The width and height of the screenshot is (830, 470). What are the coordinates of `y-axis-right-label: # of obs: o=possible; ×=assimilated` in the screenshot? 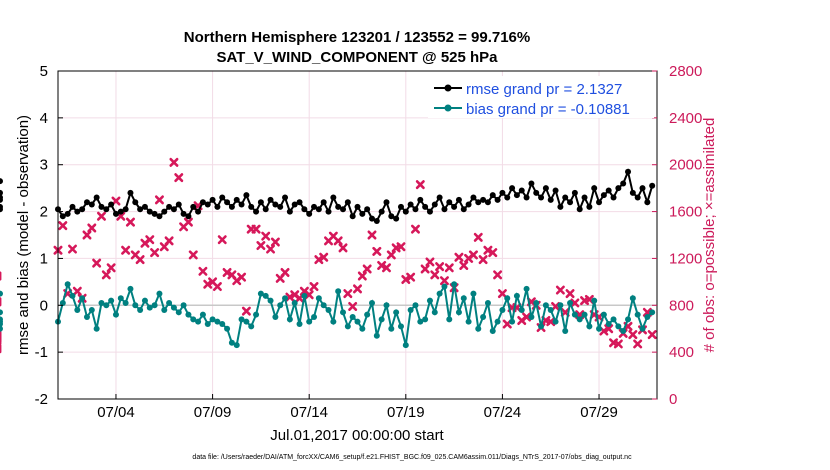 It's located at (709, 235).